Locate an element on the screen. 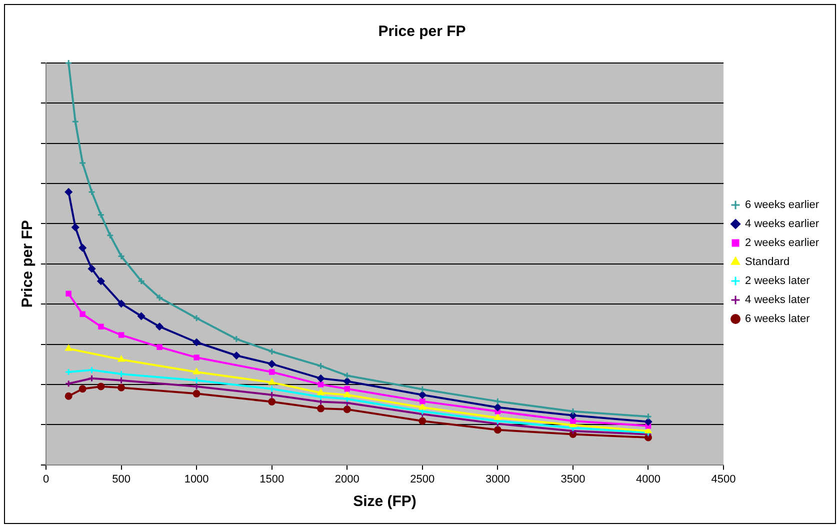 This screenshot has width=840, height=528. y-axis-title: Price per FP is located at coordinates (27, 264).